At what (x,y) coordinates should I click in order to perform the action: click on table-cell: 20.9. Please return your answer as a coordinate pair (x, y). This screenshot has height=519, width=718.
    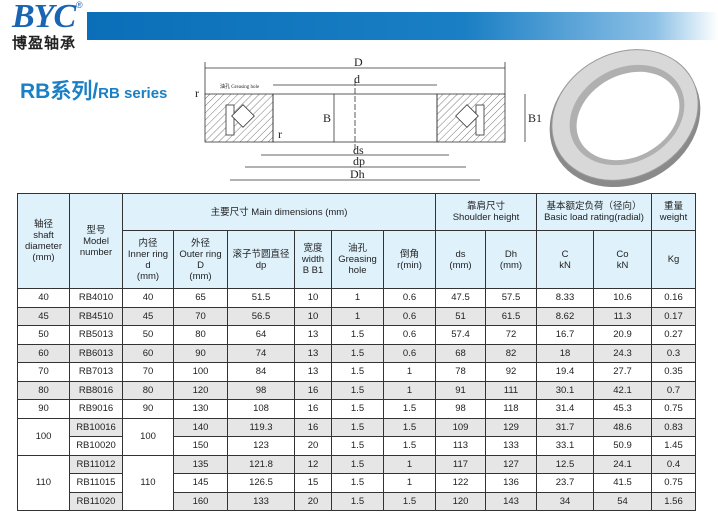
    Looking at the image, I should click on (622, 335).